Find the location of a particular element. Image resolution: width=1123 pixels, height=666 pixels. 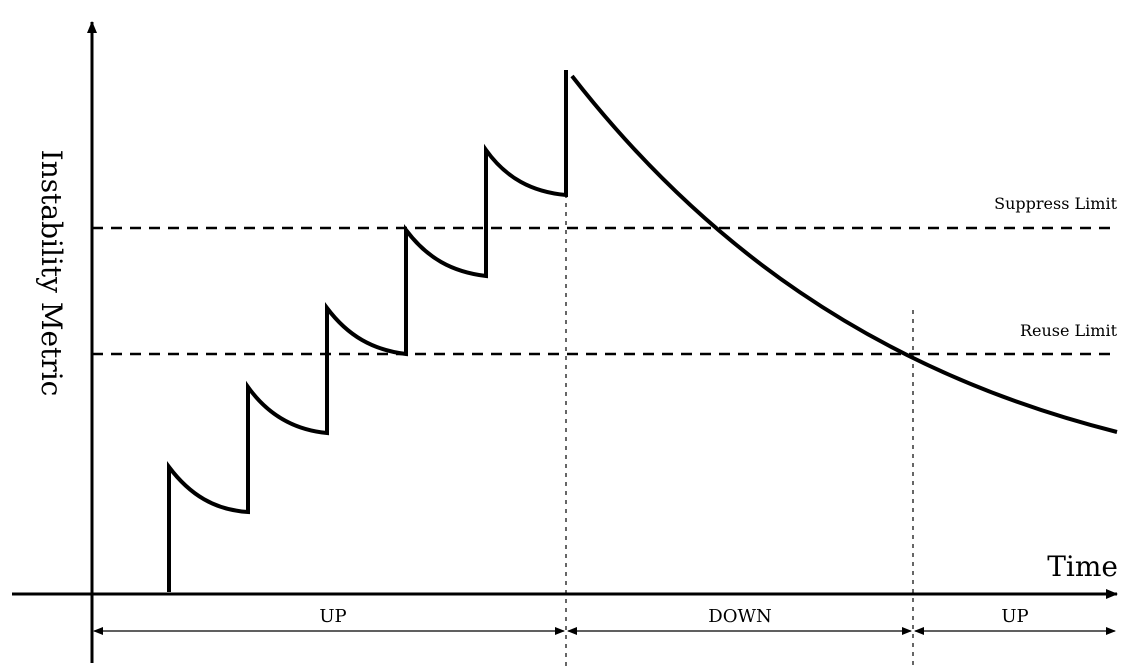

down-span-label: DOWN is located at coordinates (739, 616).